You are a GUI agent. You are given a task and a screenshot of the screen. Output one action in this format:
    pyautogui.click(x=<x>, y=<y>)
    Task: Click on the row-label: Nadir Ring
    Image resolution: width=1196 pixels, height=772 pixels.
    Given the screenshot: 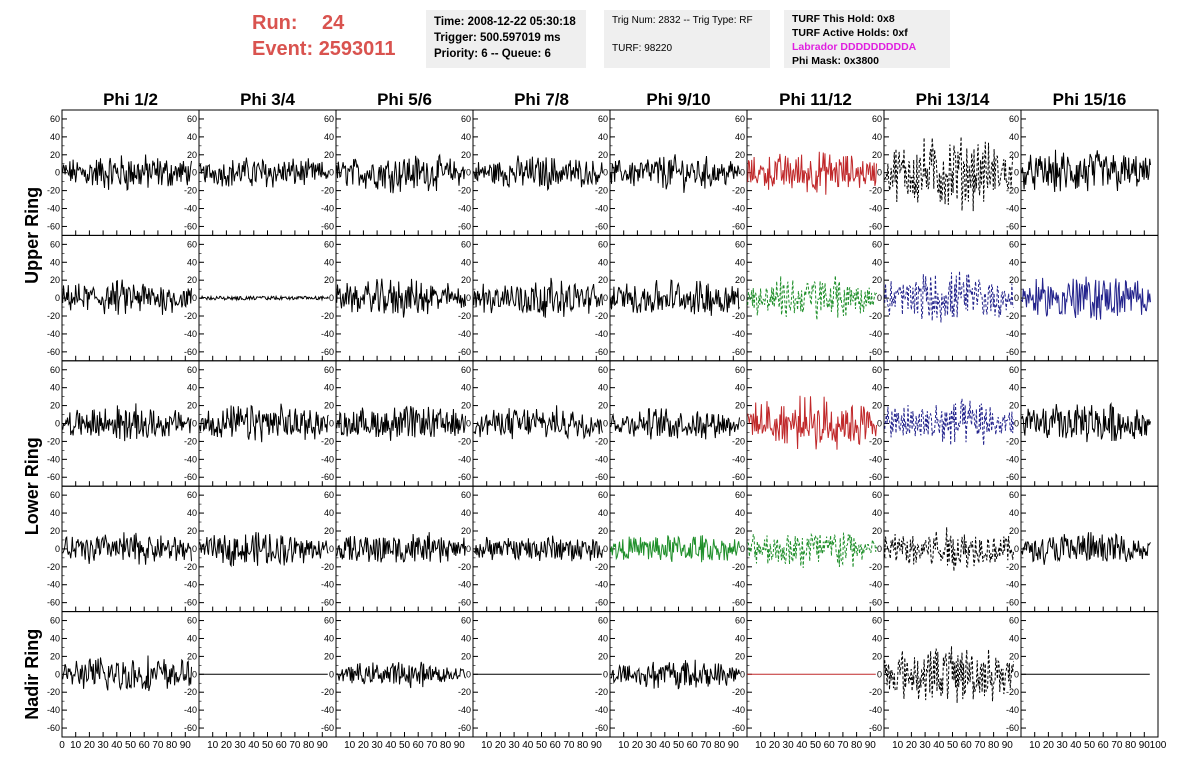 What is the action you would take?
    pyautogui.click(x=32, y=674)
    